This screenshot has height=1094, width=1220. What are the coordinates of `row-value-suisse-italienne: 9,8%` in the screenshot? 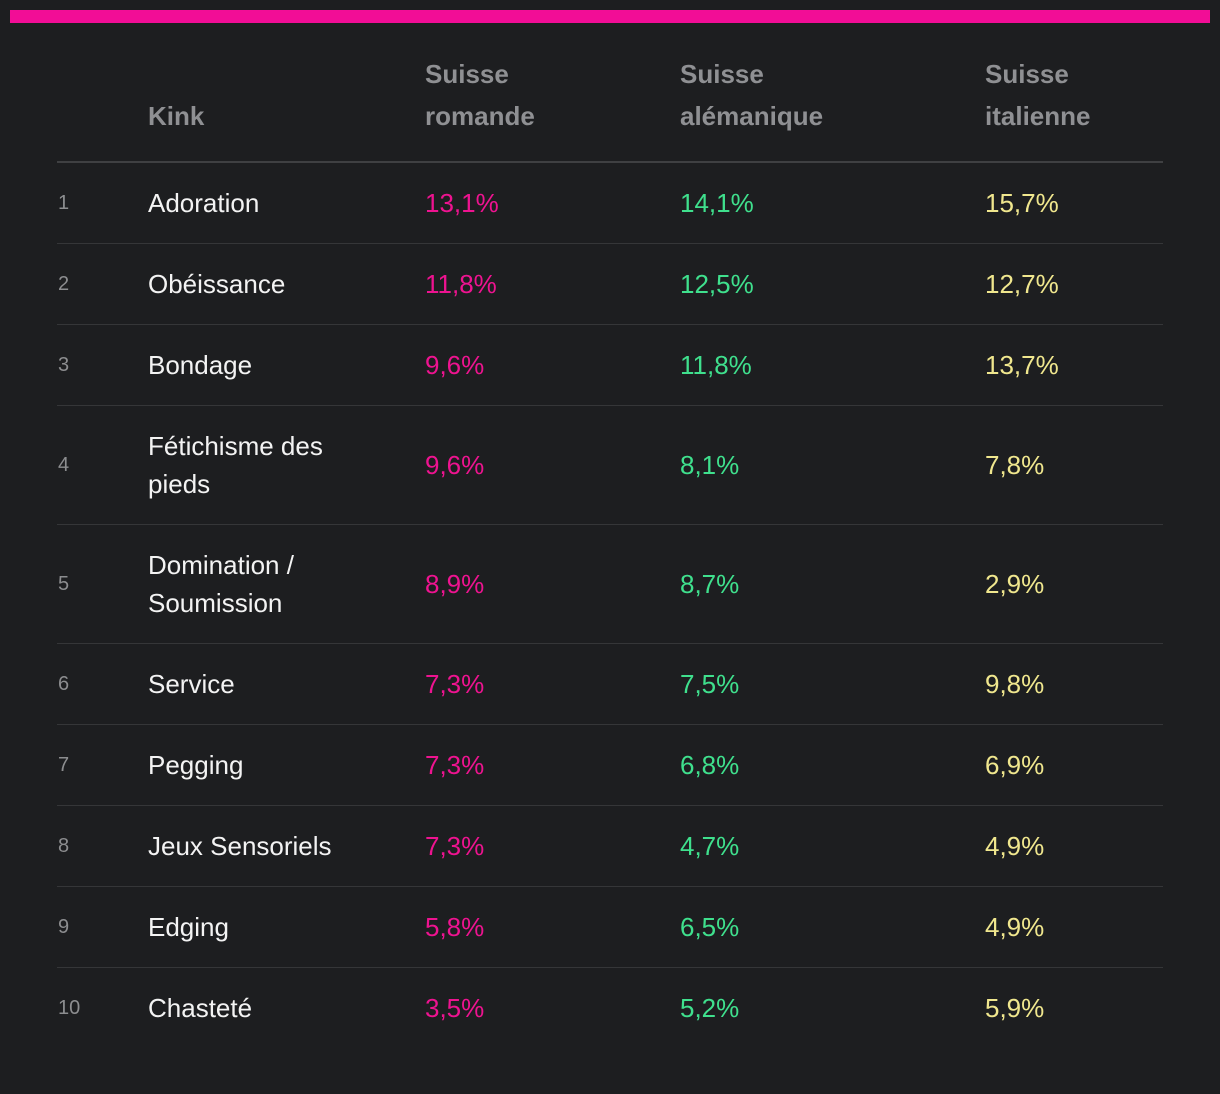 It's located at (1015, 684).